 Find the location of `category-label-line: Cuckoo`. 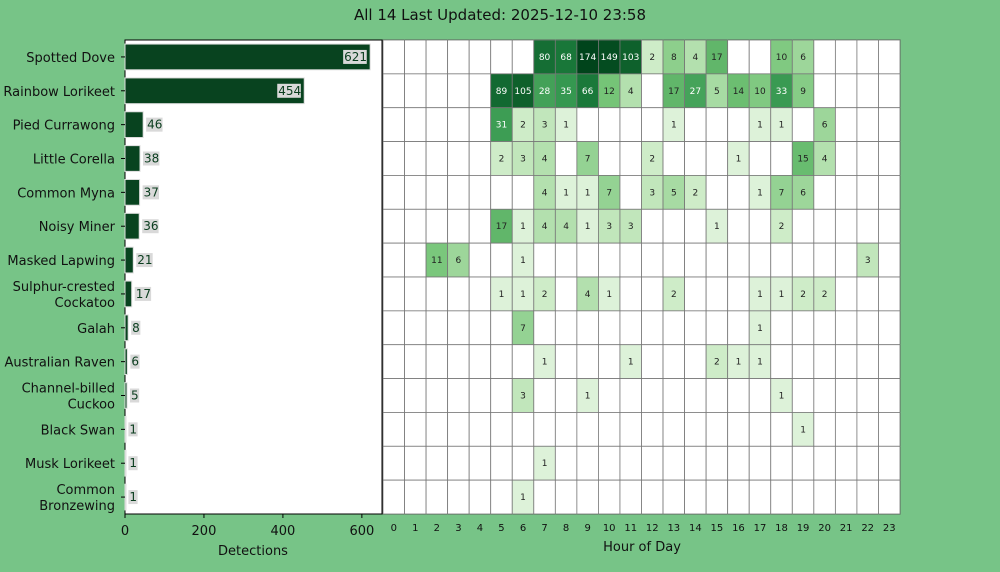

category-label-line: Cuckoo is located at coordinates (91, 405).